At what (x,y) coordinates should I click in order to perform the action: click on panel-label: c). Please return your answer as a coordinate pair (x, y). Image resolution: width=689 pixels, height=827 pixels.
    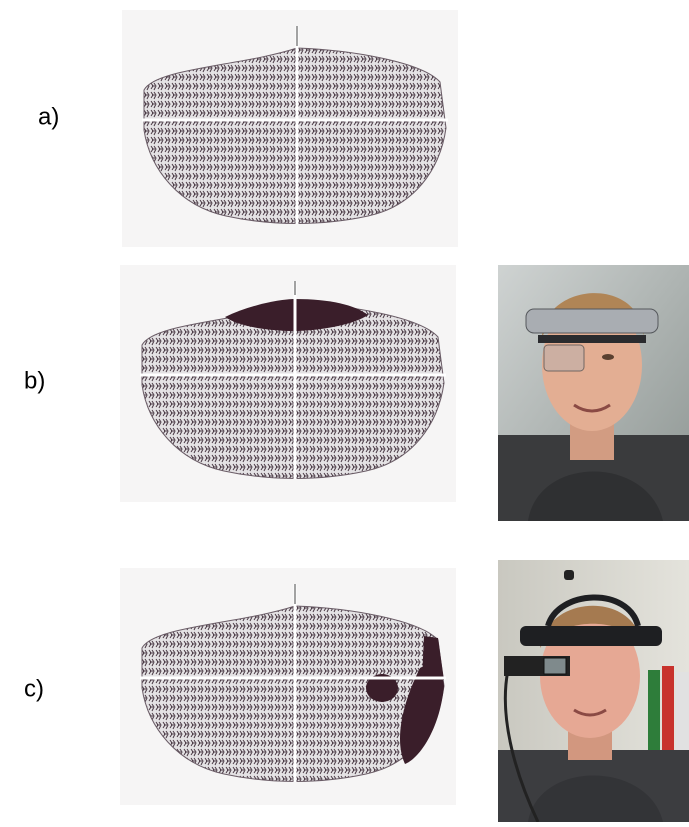
    Looking at the image, I should click on (34, 688).